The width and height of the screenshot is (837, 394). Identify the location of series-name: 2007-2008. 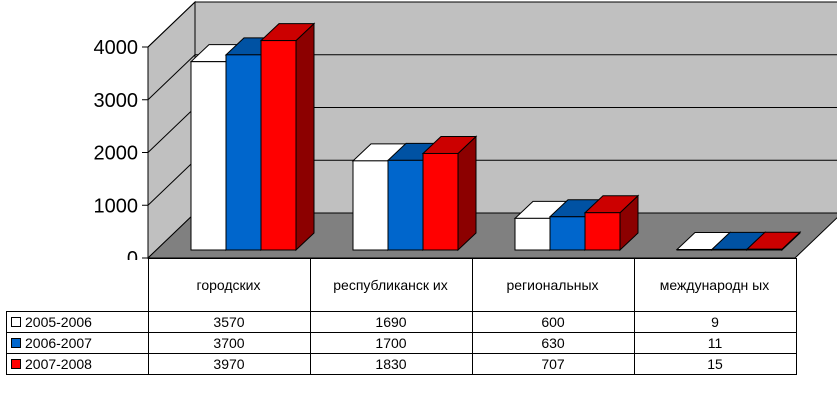
(58, 364).